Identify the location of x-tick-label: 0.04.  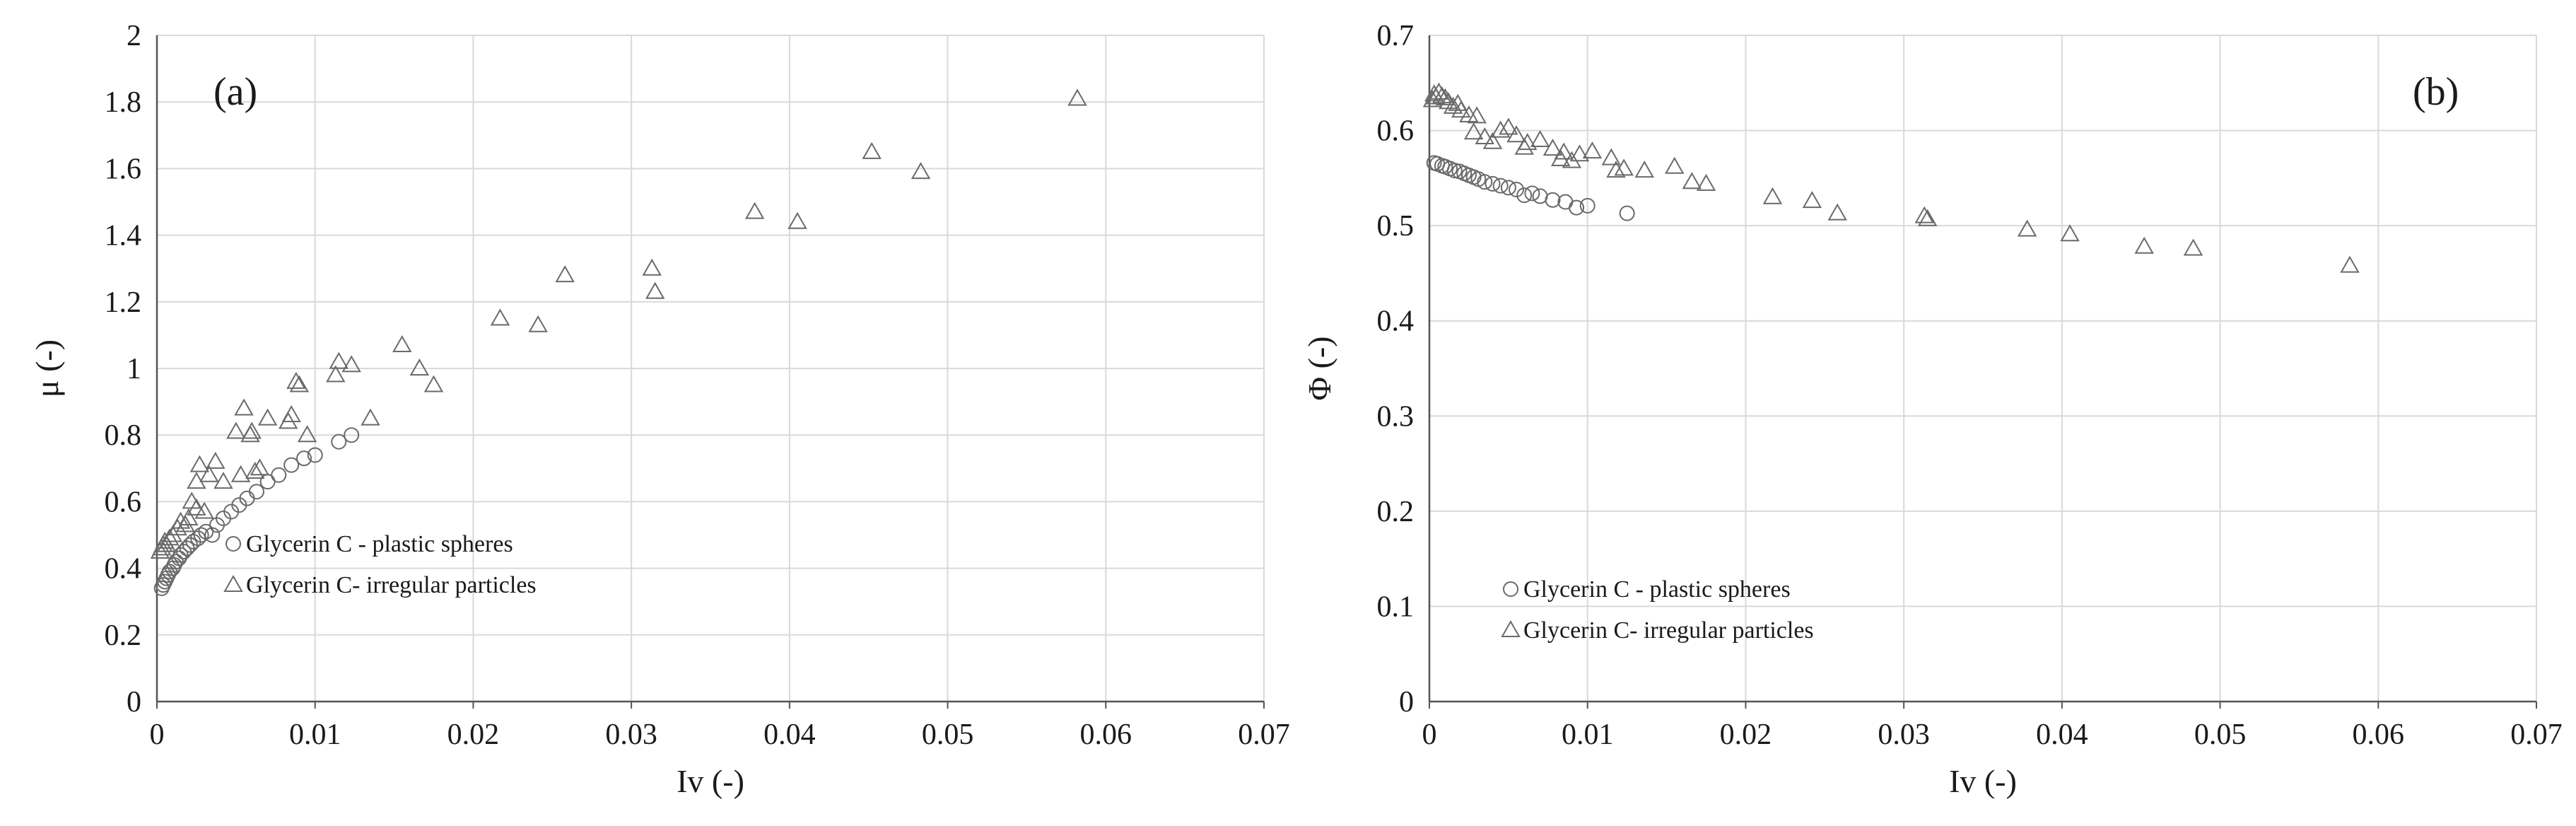
(790, 735).